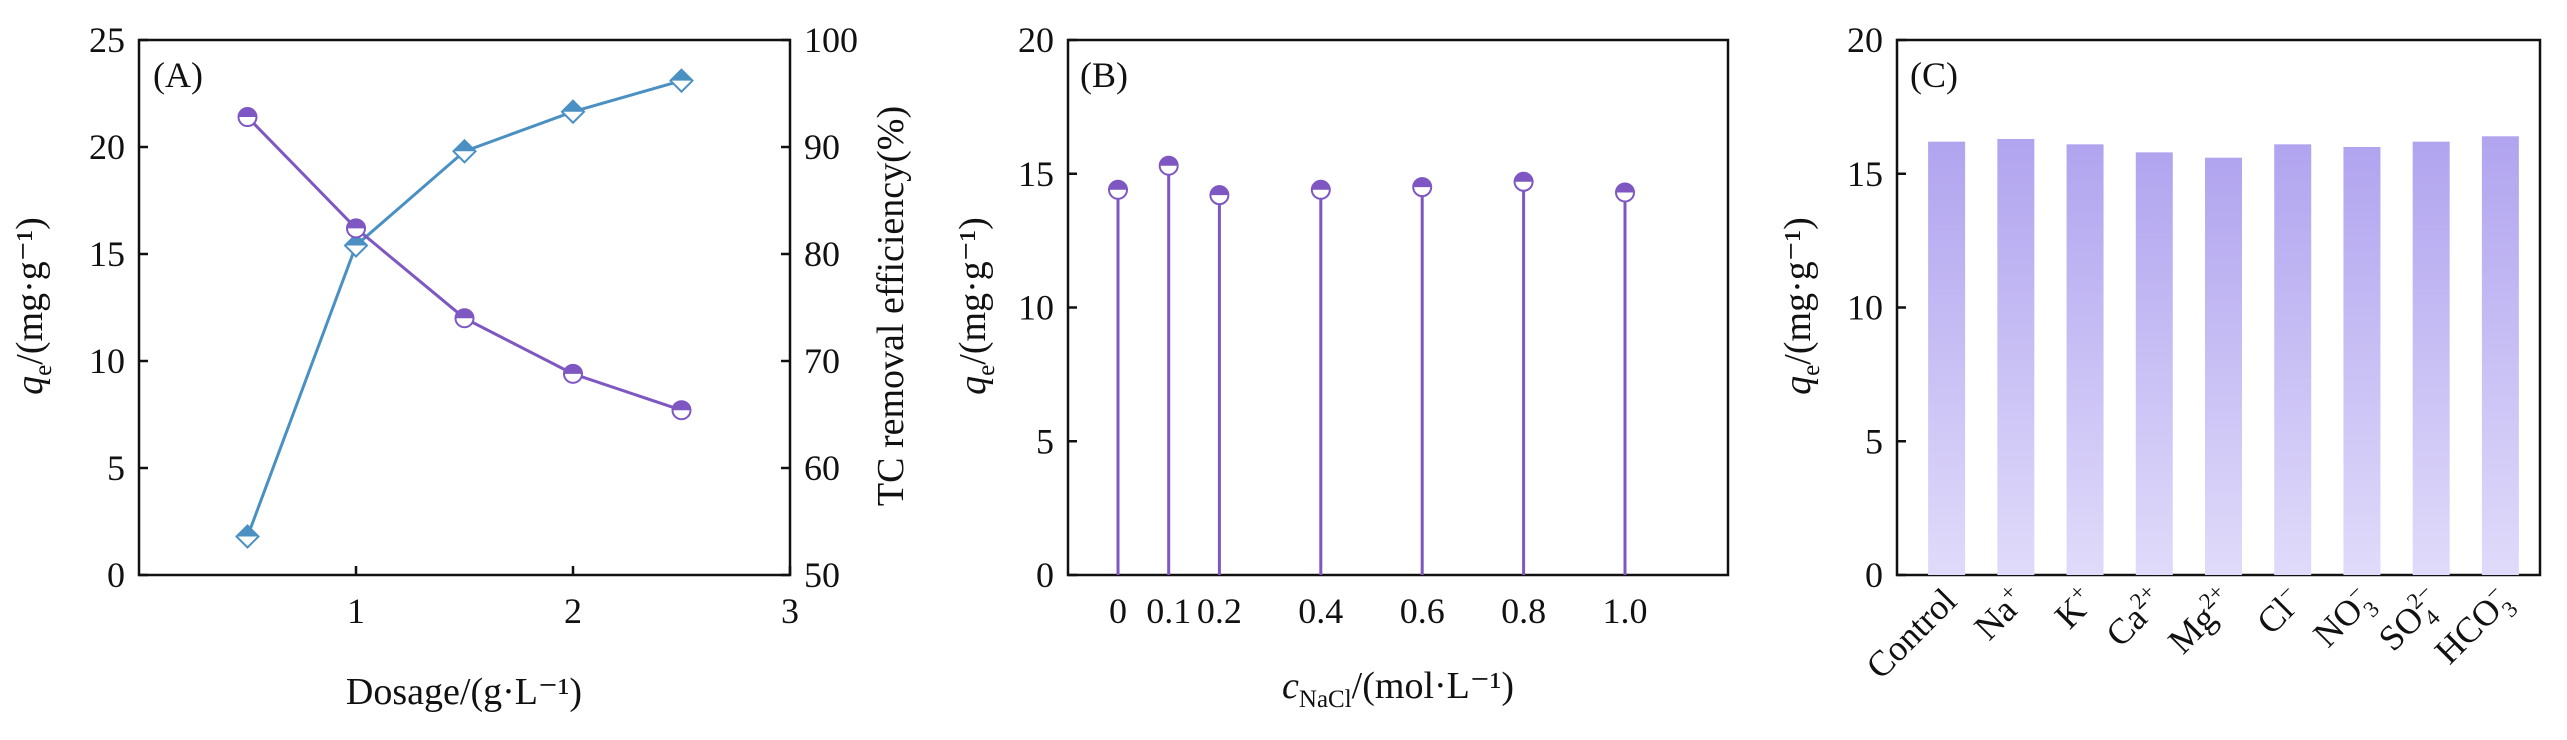 The height and width of the screenshot is (740, 2567). What do you see at coordinates (831, 40) in the screenshot?
I see `panel-a-y-right-tick-label: 100` at bounding box center [831, 40].